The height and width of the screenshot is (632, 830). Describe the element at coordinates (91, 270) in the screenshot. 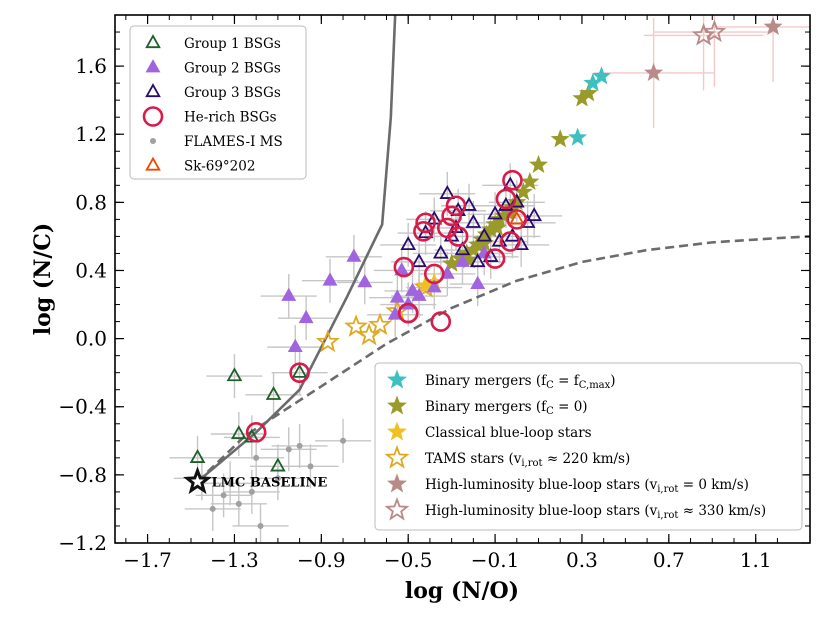

I see `y-tick-label: 0.4` at that location.